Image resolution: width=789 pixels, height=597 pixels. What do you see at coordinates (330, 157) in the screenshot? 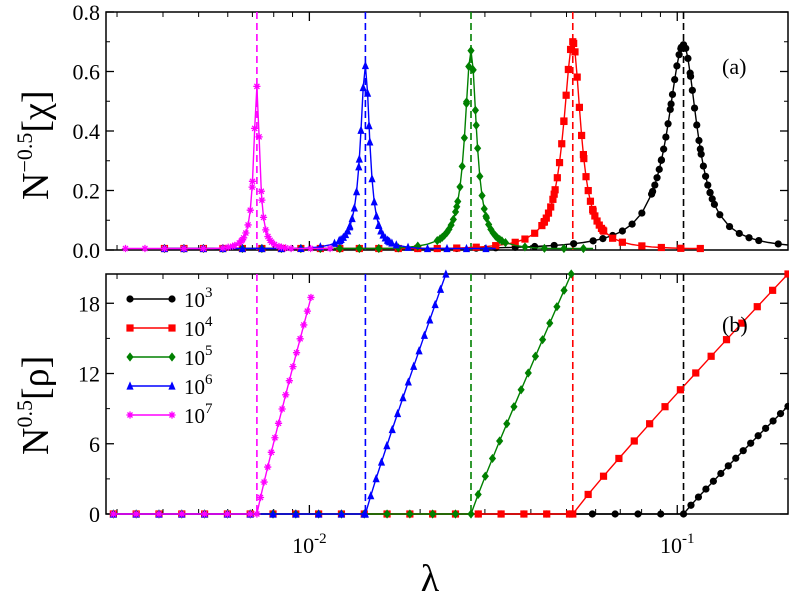
I see `top-series-line` at bounding box center [330, 157].